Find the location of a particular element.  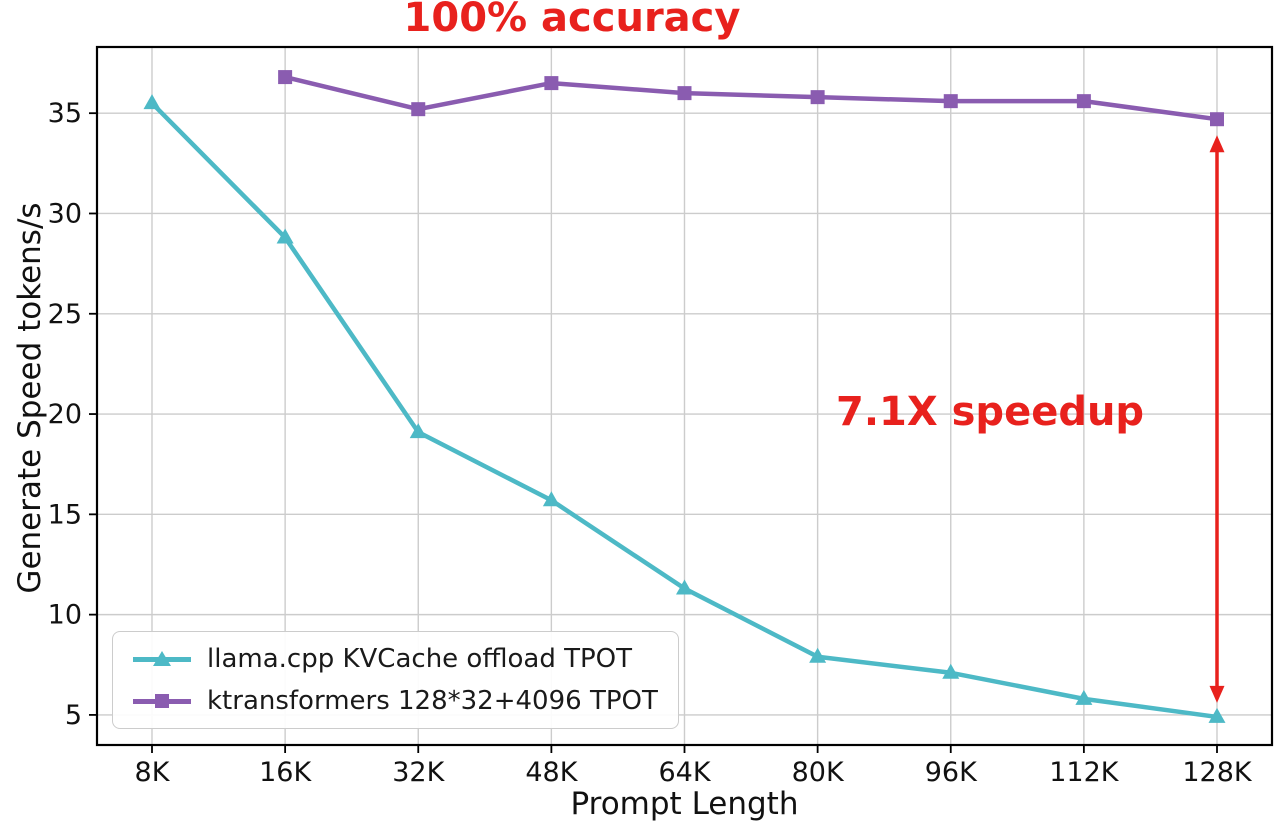

y-tick-label: 35 is located at coordinates (65, 113).